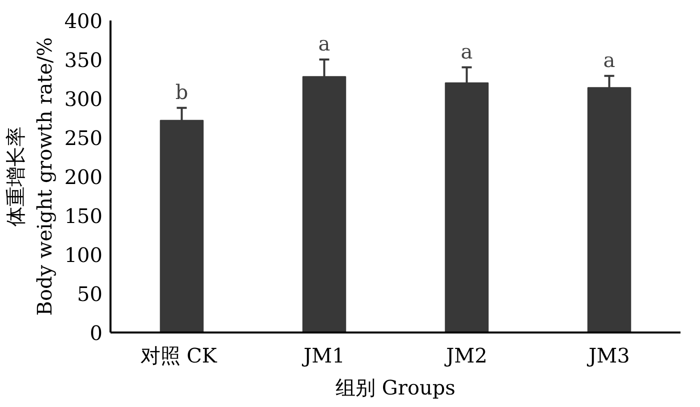 The width and height of the screenshot is (700, 407). Describe the element at coordinates (466, 356) in the screenshot. I see `x-tick-label: JM2` at that location.